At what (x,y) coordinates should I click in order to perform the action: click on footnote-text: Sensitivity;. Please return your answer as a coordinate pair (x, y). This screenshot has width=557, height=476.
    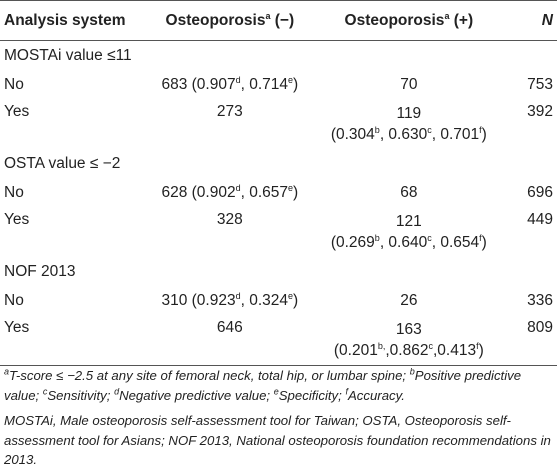
    Looking at the image, I should click on (81, 395).